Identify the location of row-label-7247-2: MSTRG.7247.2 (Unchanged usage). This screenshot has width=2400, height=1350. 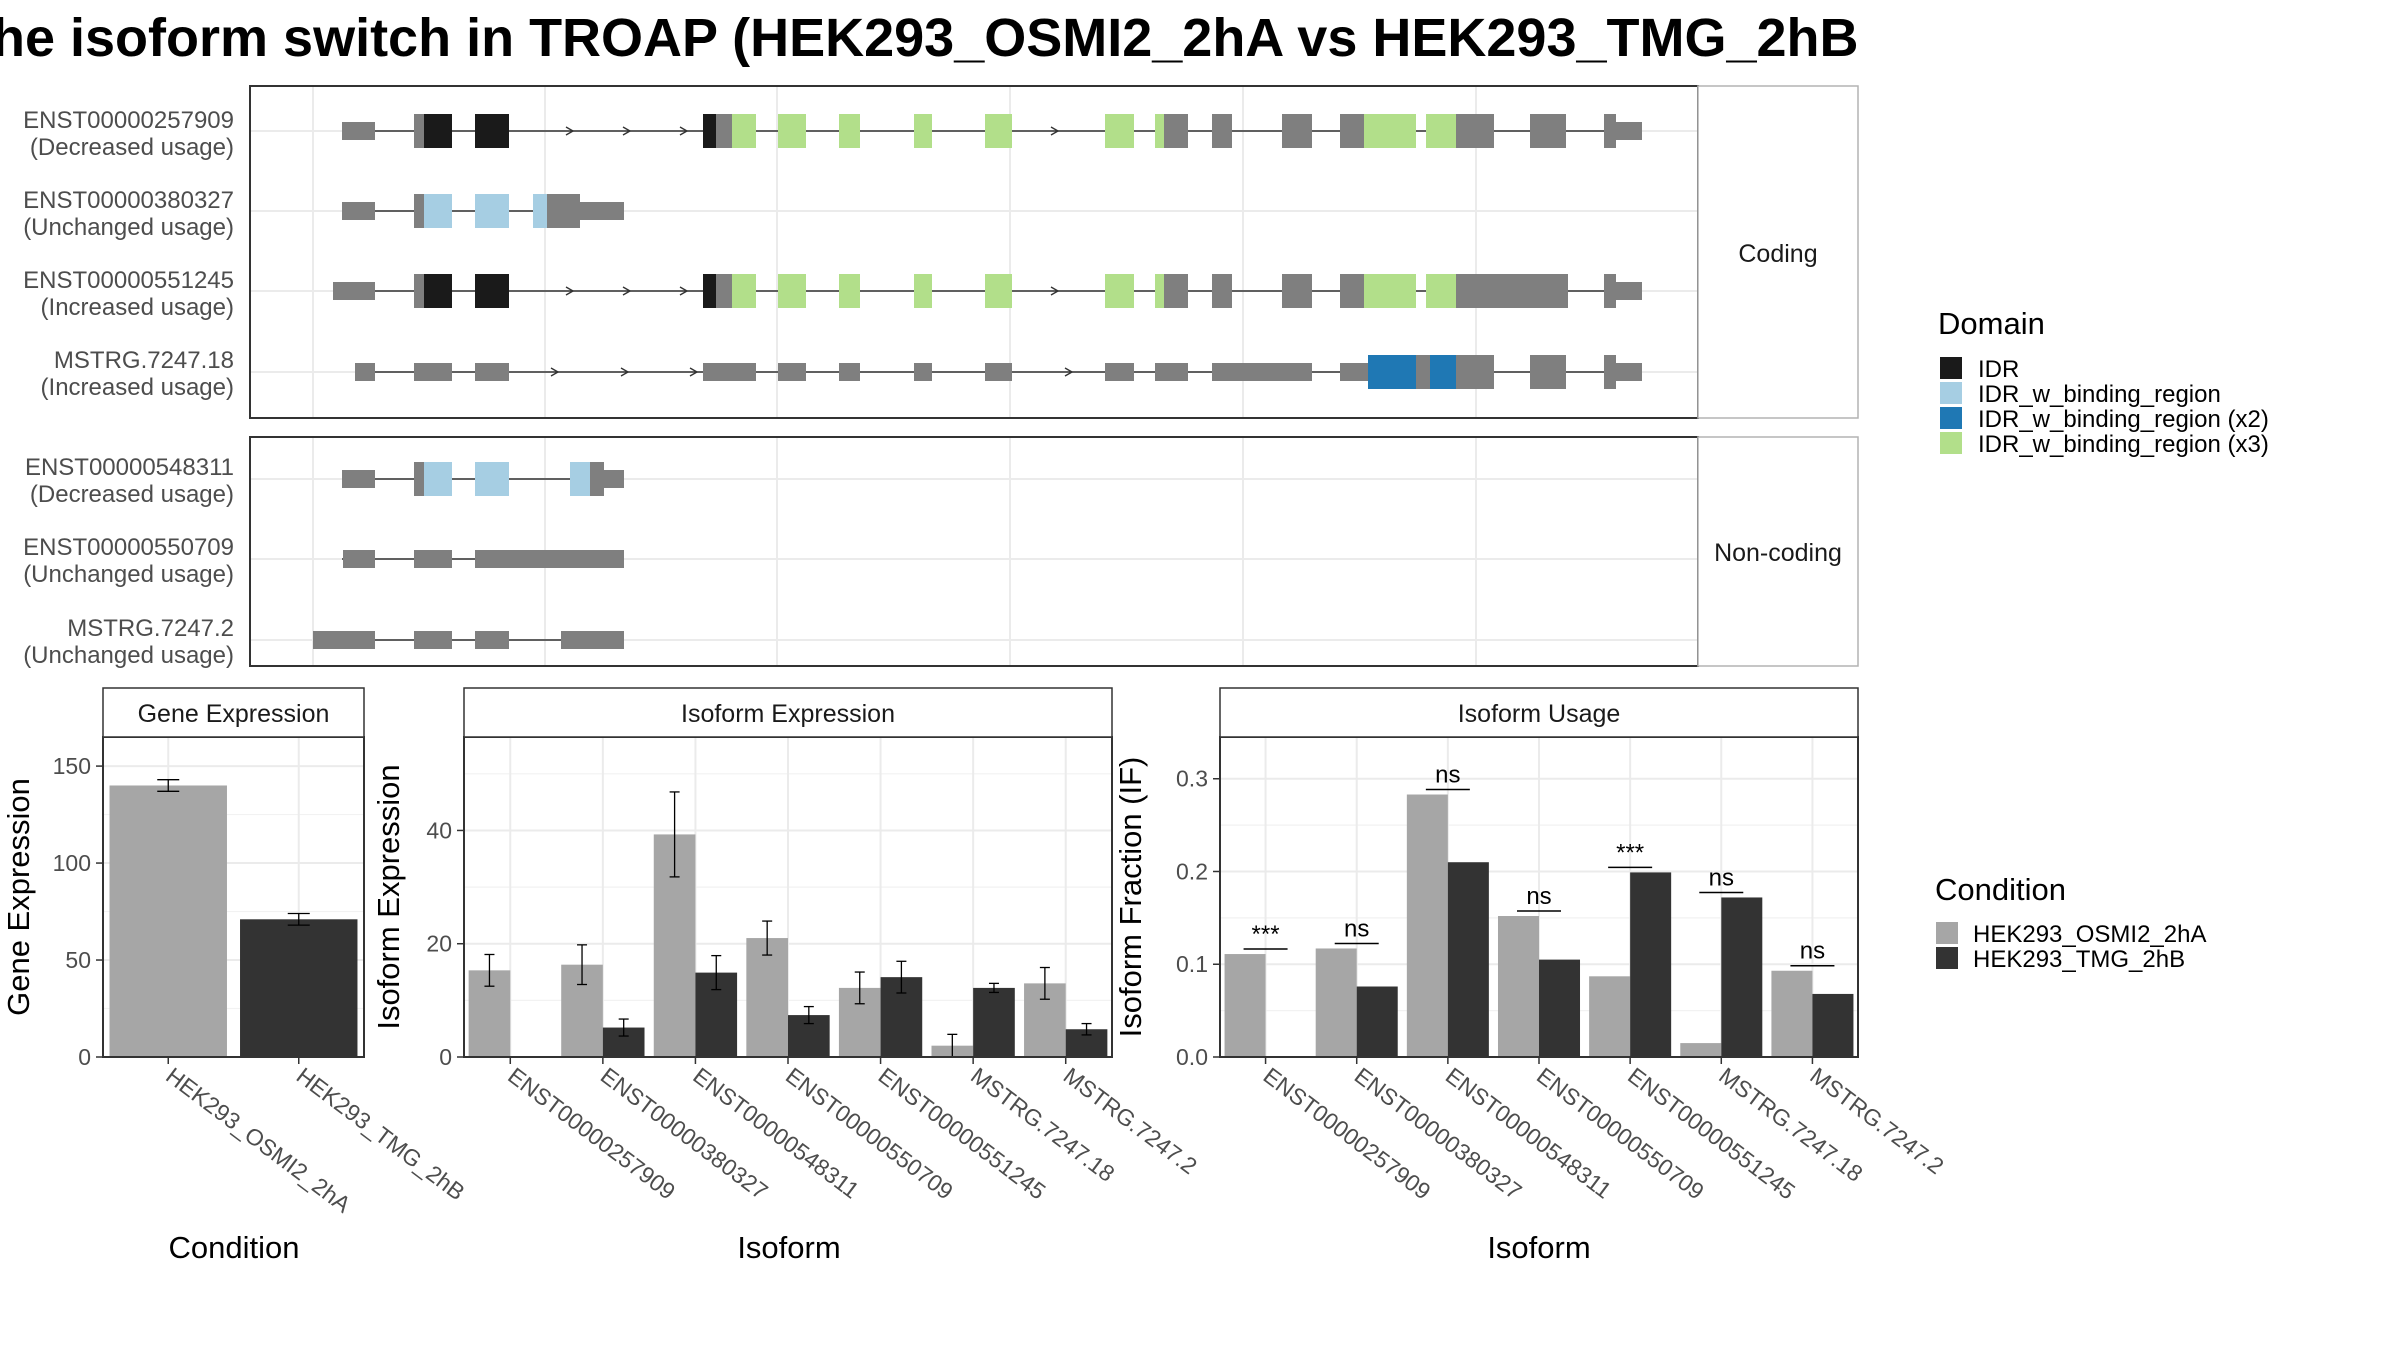
(128, 642).